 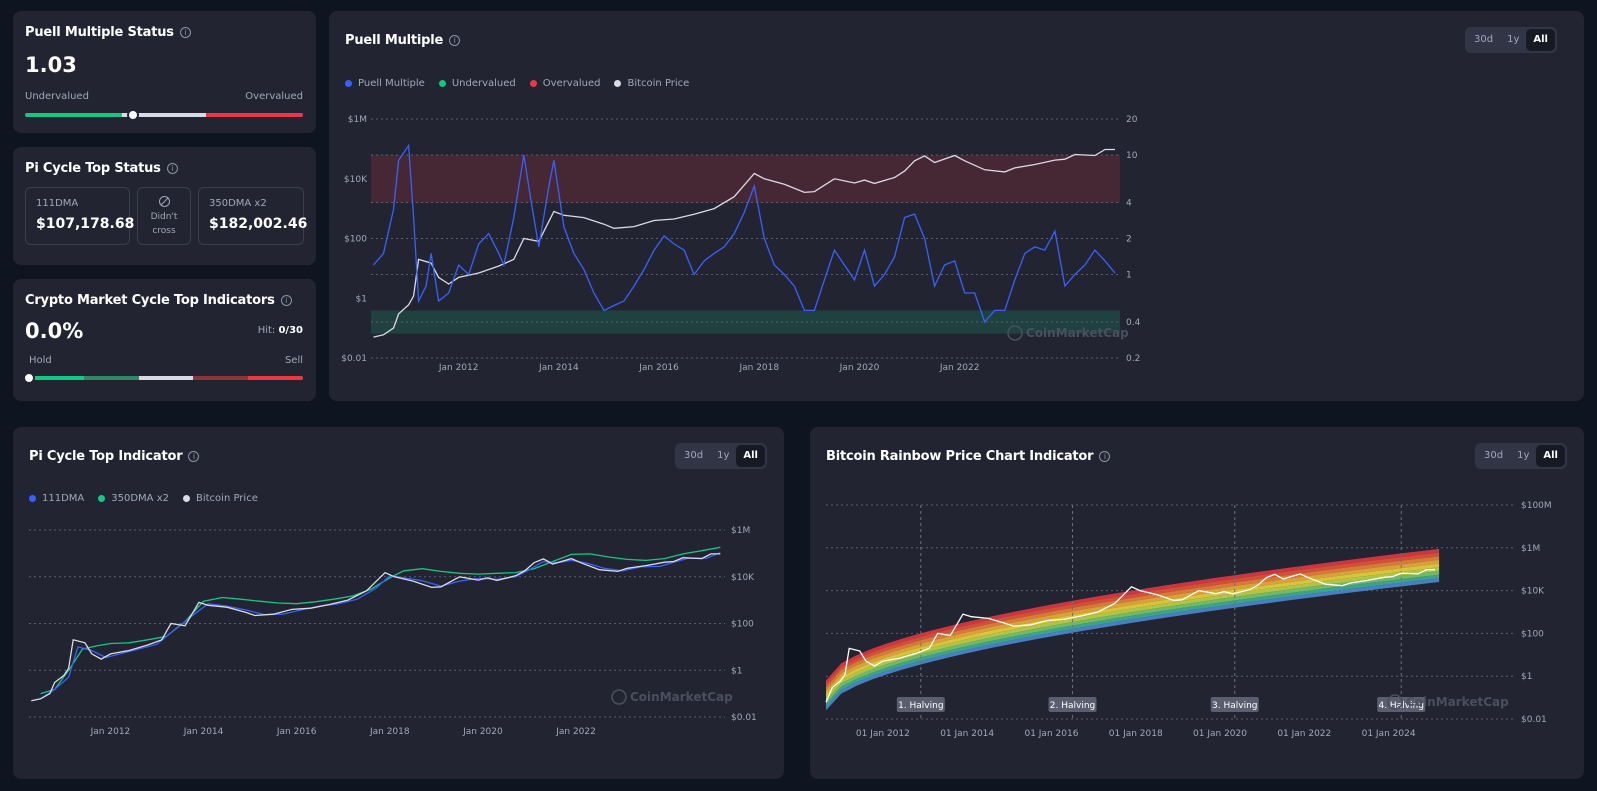 I want to click on cycle-gauge, so click(x=166, y=378).